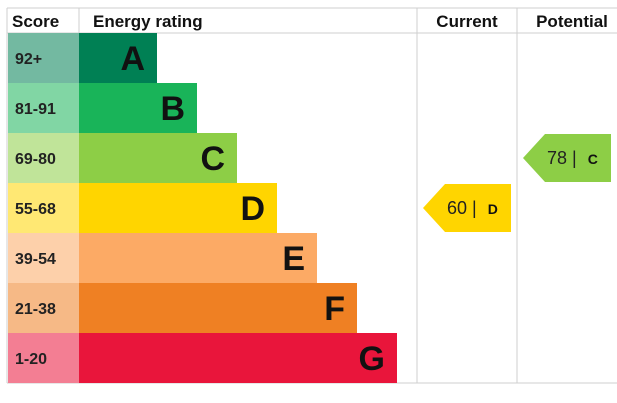  I want to click on band-bar-c, so click(158, 158).